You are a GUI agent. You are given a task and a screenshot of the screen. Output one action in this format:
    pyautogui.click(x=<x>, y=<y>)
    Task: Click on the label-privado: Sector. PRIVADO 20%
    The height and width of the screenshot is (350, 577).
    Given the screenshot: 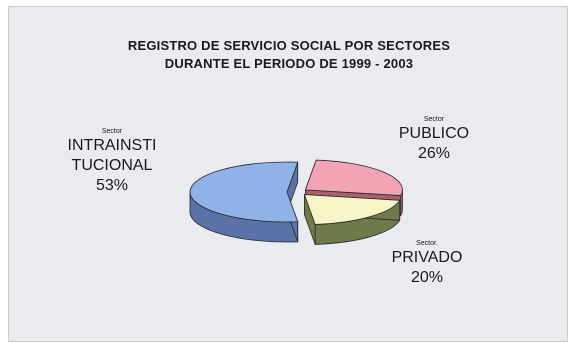 What is the action you would take?
    pyautogui.click(x=427, y=263)
    